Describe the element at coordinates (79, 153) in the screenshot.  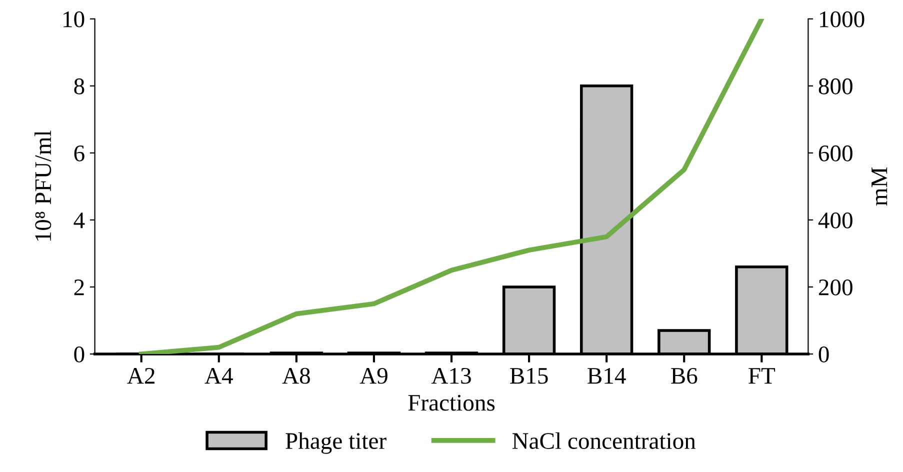
I see `y-tick-label: 6` at that location.